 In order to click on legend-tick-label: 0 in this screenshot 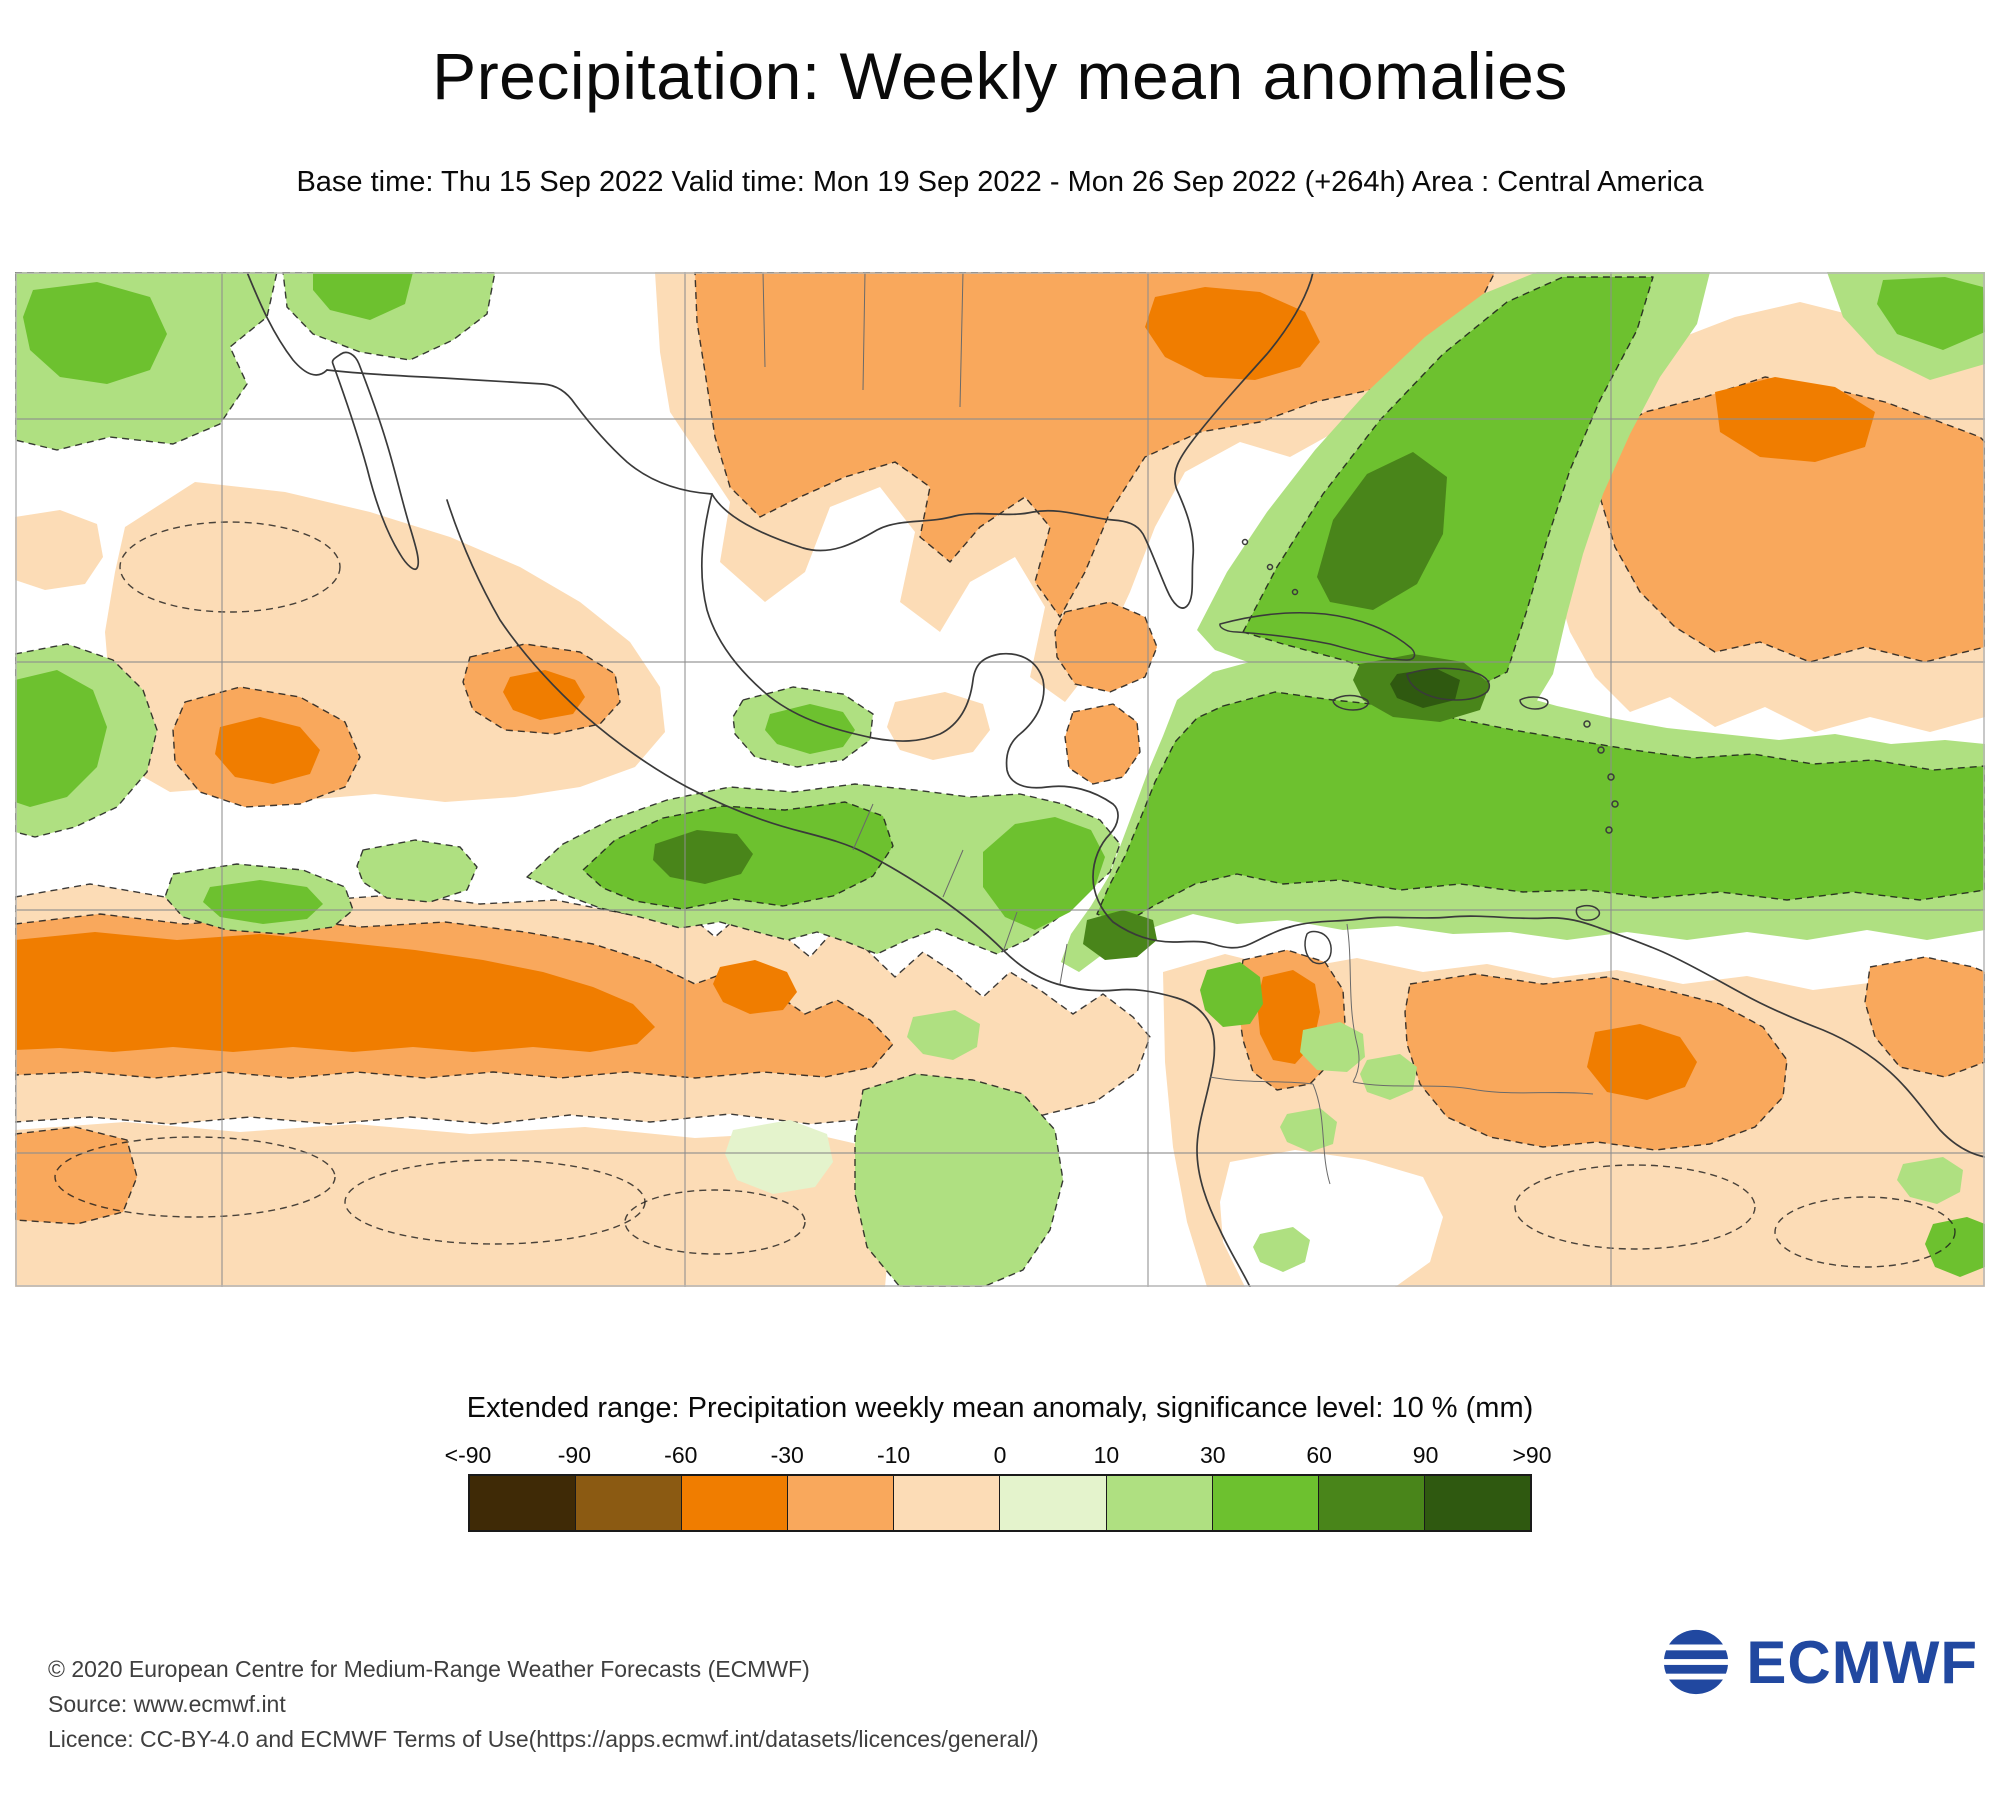, I will do `click(1000, 1455)`.